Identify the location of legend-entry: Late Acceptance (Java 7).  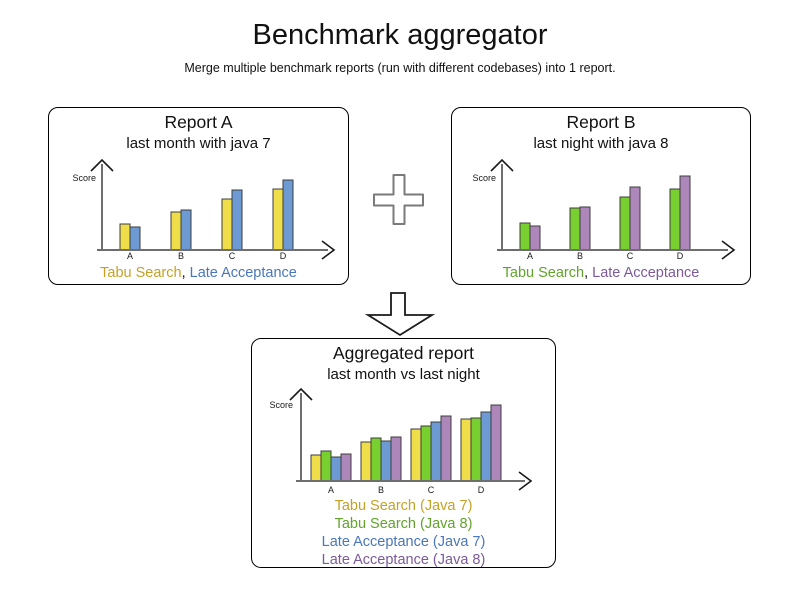
(403, 542).